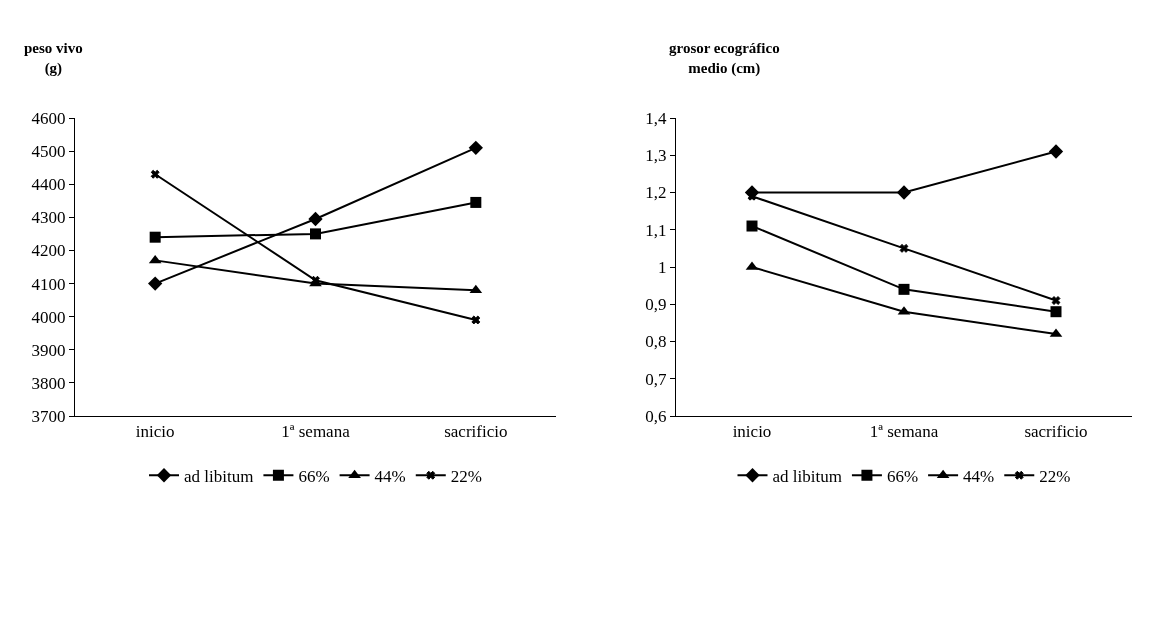 This screenshot has height=619, width=1152. What do you see at coordinates (53, 58) in the screenshot?
I see `y-axis-title: peso vivo (g)` at bounding box center [53, 58].